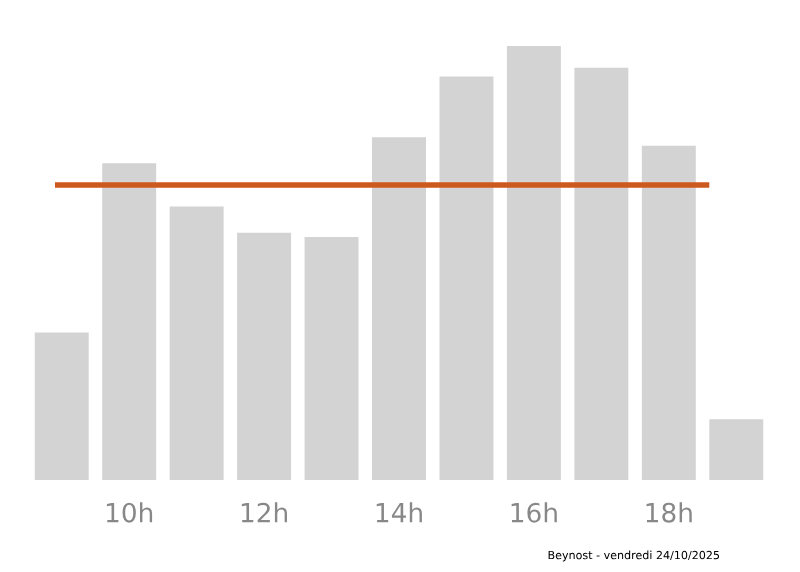 This screenshot has height=572, width=800. Describe the element at coordinates (669, 512) in the screenshot. I see `x-tick-label: 18h` at that location.